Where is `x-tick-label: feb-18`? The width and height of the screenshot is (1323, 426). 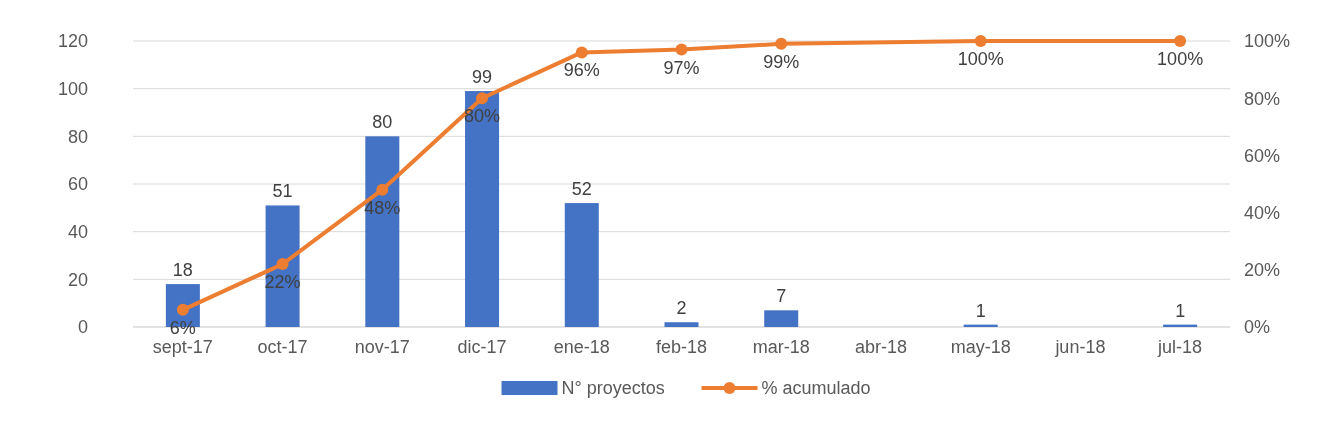
x-tick-label: feb-18 is located at coordinates (681, 347).